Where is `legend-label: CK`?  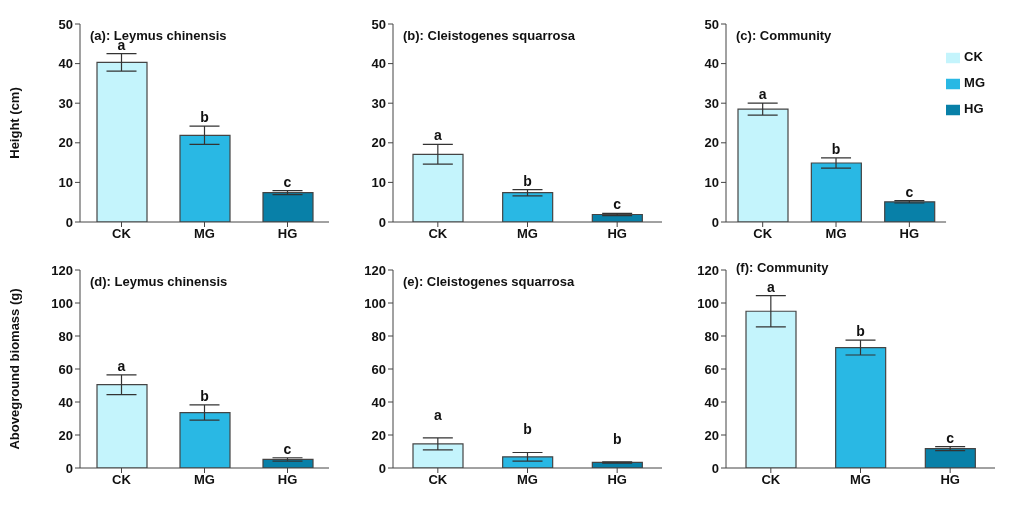
legend-label: CK is located at coordinates (973, 56).